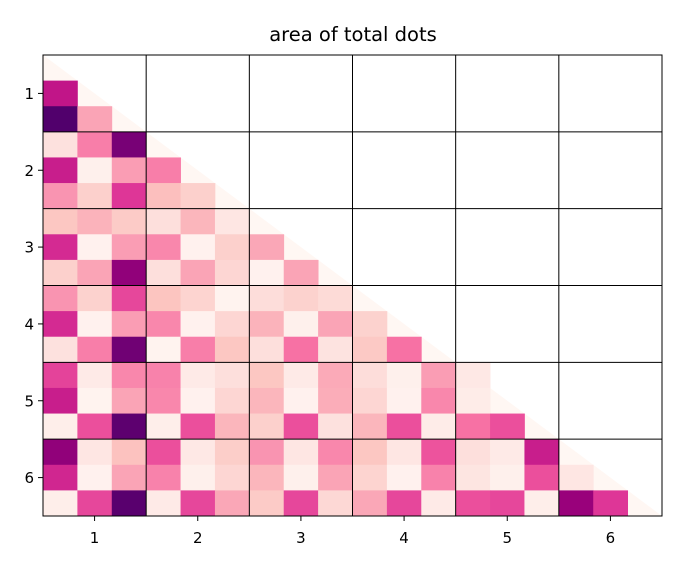  Describe the element at coordinates (33, 286) in the screenshot. I see `y-axis-ticks: 1 2 3 4 5 6` at that location.